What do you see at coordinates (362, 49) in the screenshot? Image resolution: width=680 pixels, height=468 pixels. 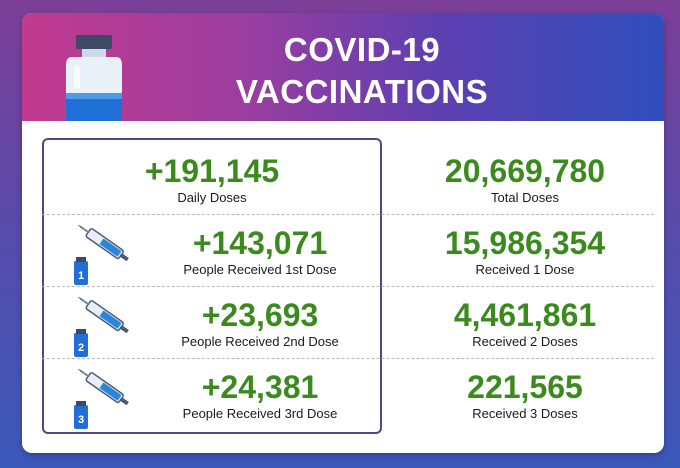 I see `title-line-1: COVID-19` at bounding box center [362, 49].